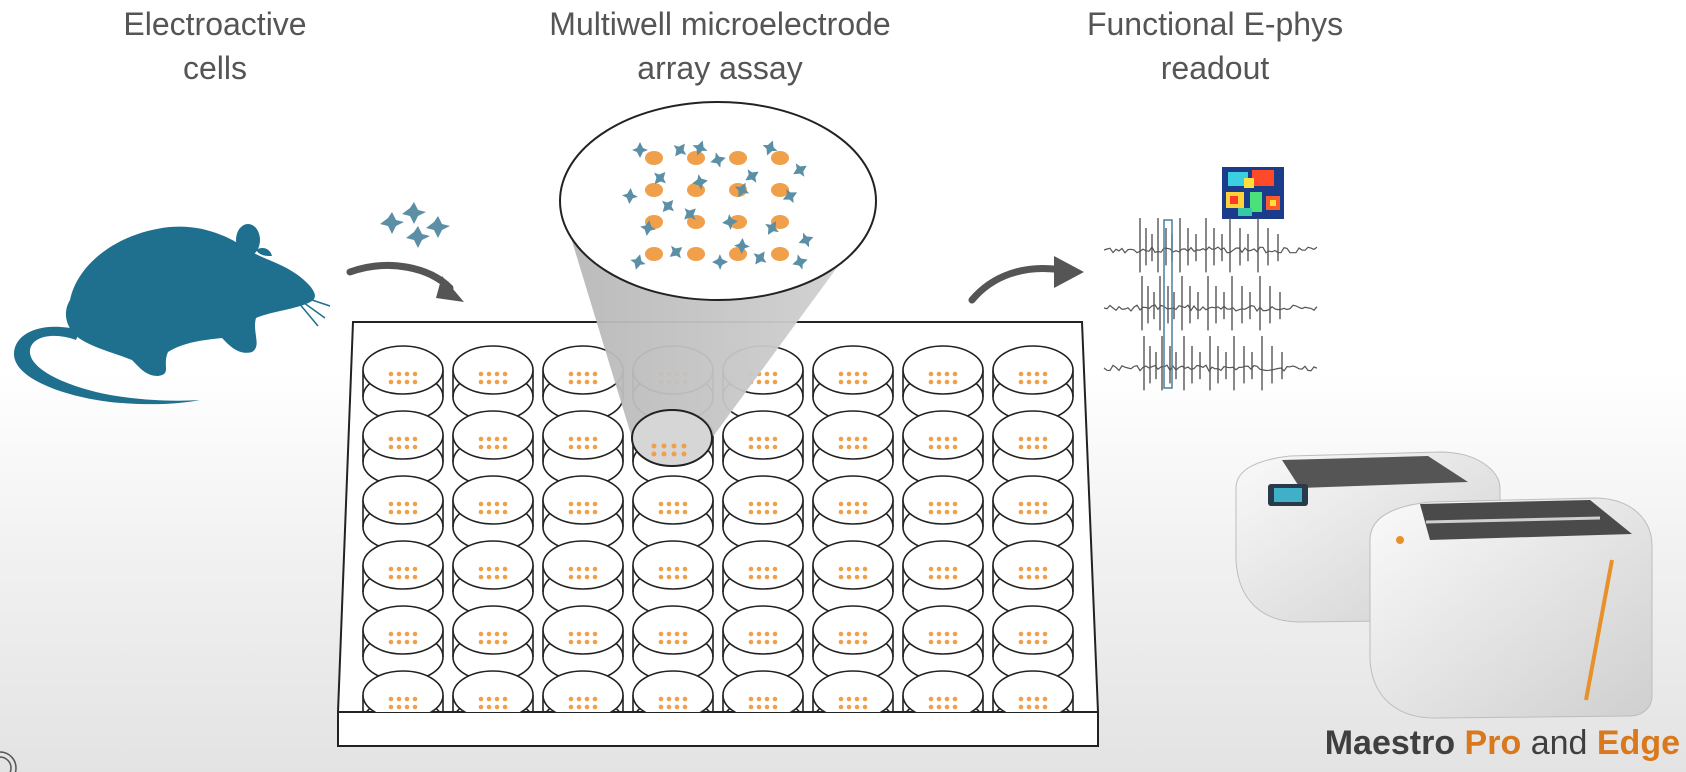 This screenshot has height=772, width=1686. Describe the element at coordinates (215, 46) in the screenshot. I see `title-electroactive-cells: Electroactive cells` at that location.